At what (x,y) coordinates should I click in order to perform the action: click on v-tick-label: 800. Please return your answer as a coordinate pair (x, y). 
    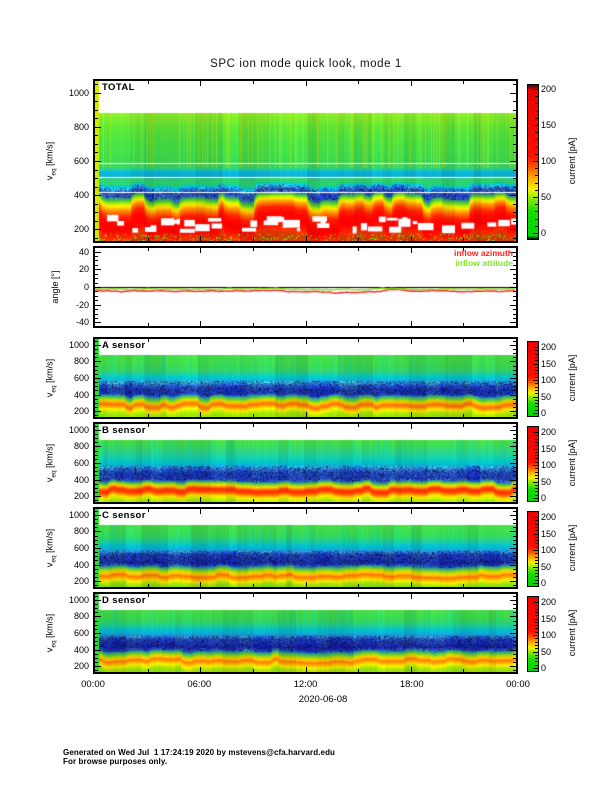
    Looking at the image, I should click on (81, 616).